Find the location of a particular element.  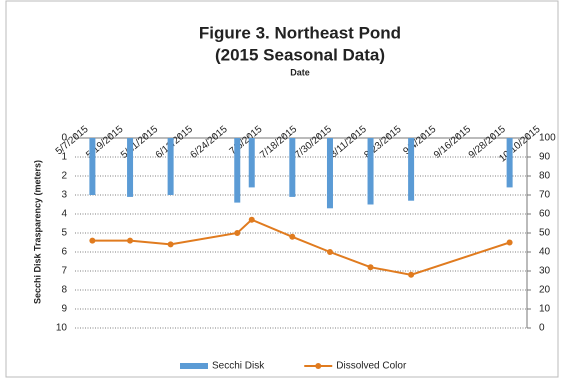

chart-title: Figure 3. Northeast Pond is located at coordinates (300, 32).